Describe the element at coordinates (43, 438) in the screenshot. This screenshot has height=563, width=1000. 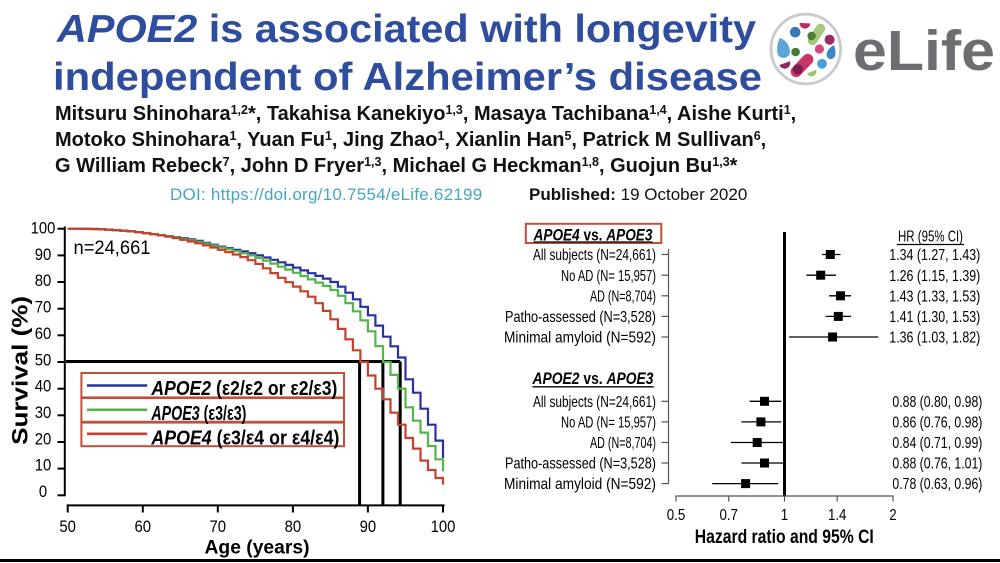
I see `svg-text: 20` at that location.